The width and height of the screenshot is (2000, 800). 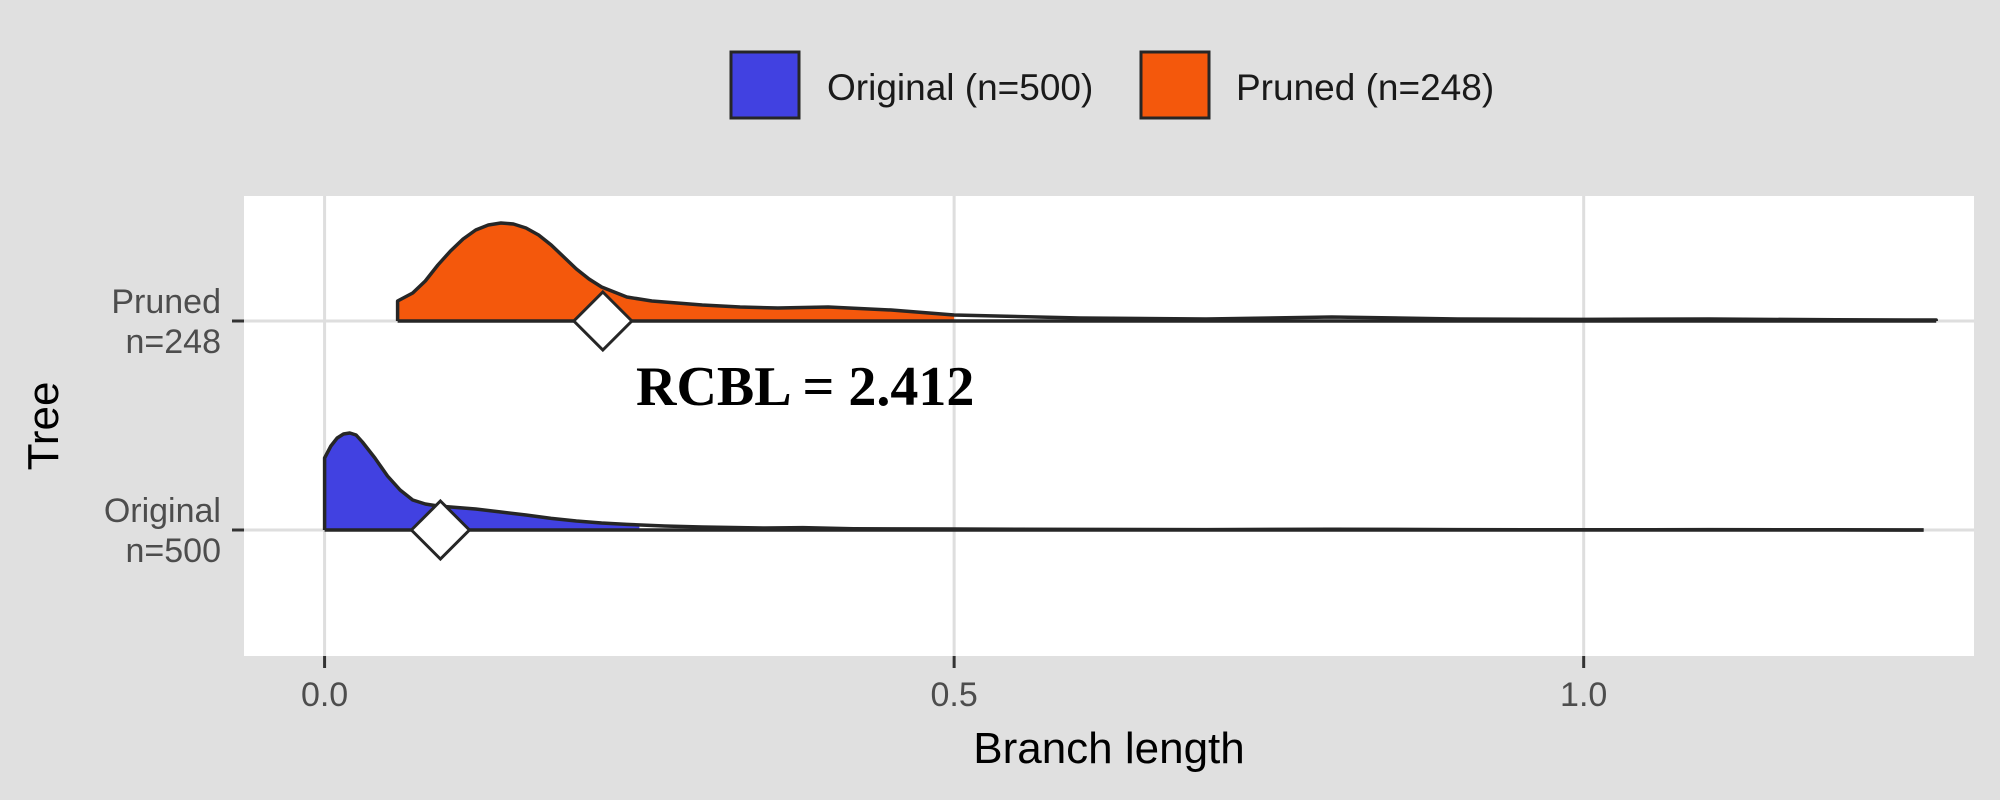 I want to click on y-tick-label-original: Original n=500, so click(x=162, y=531).